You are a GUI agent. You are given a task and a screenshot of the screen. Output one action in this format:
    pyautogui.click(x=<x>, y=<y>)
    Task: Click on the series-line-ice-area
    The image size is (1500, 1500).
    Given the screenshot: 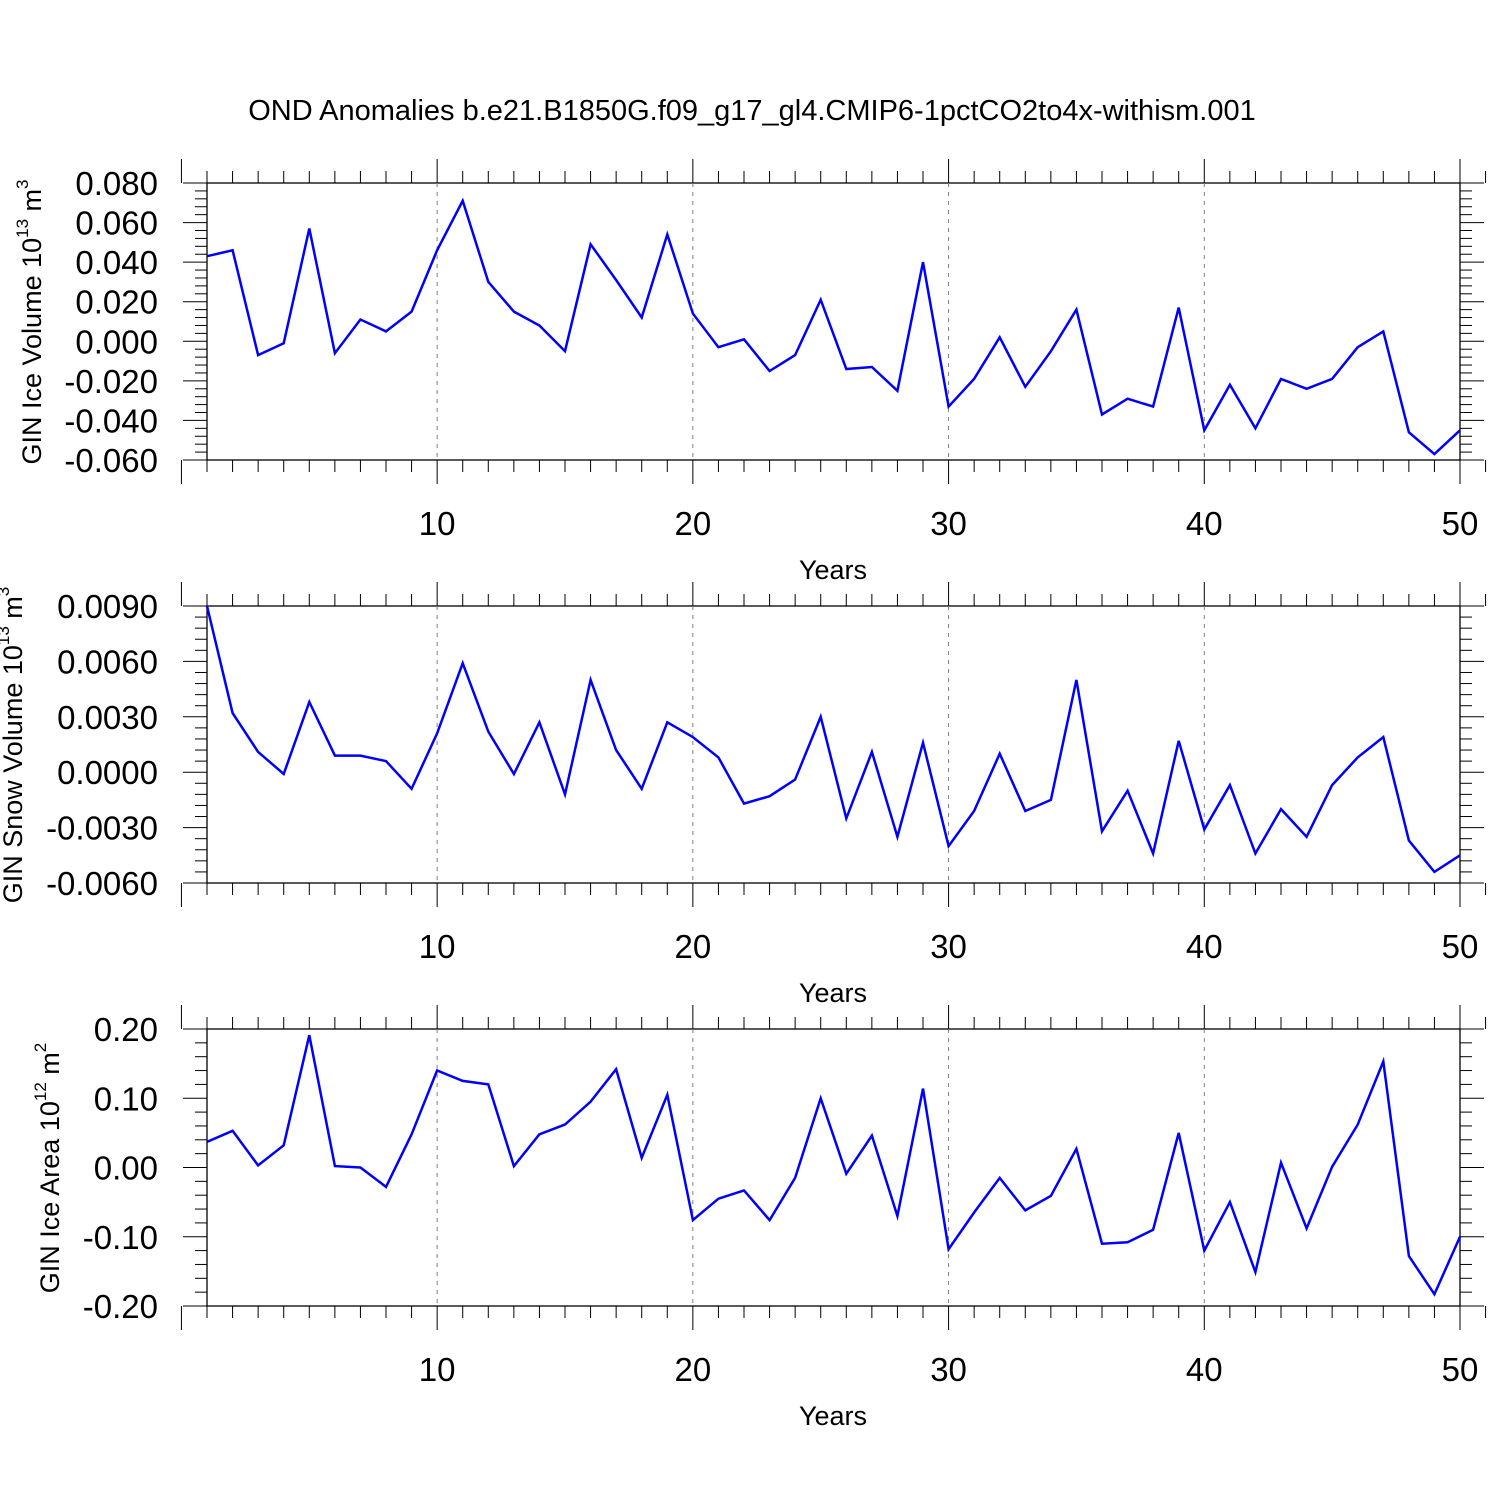 What is the action you would take?
    pyautogui.click(x=834, y=1165)
    